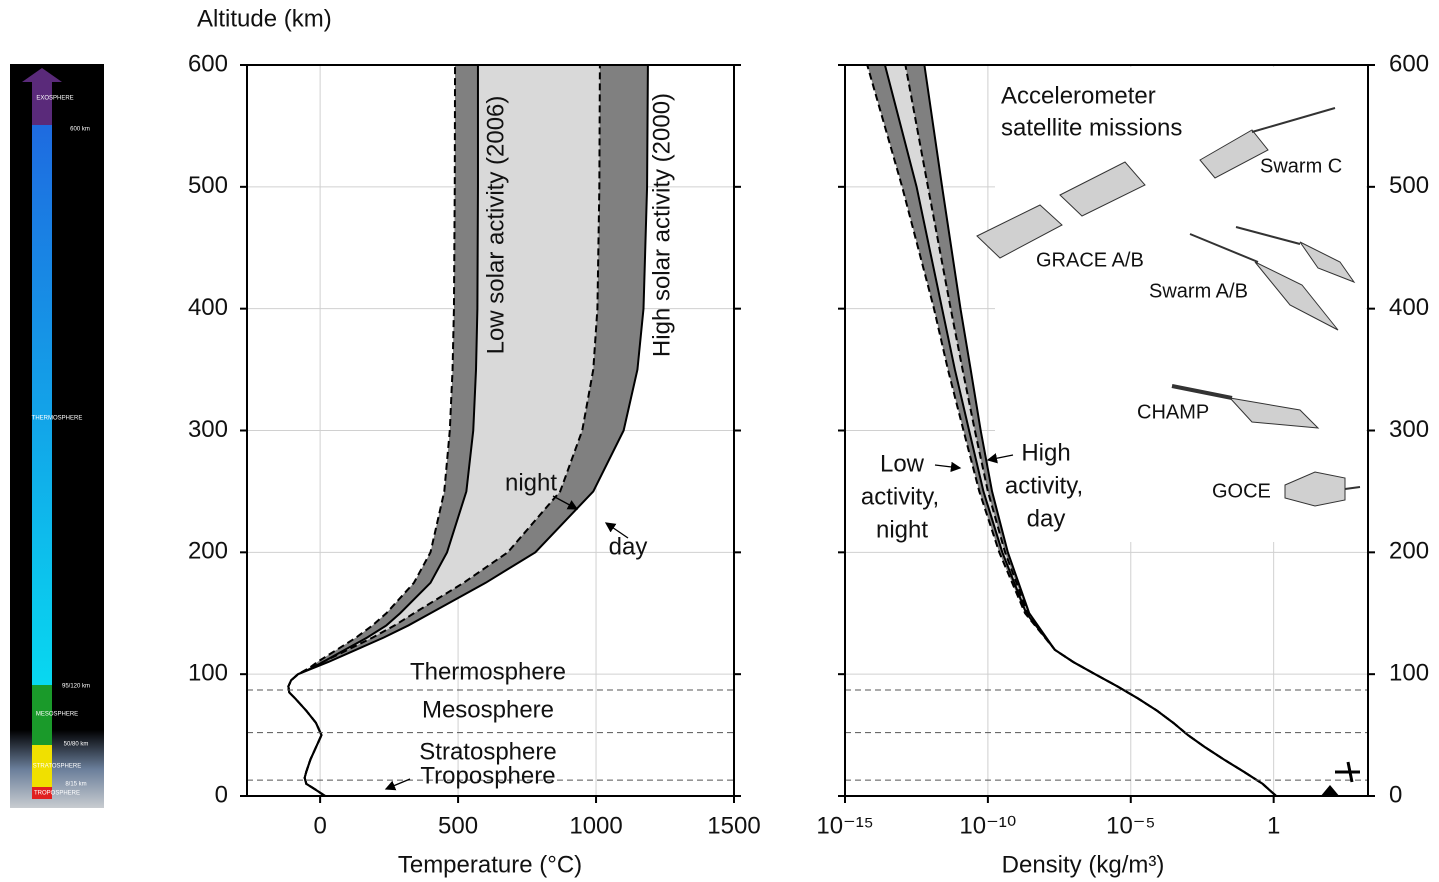 Image resolution: width=1439 pixels, height=882 pixels. I want to click on x-tick-label: 1000, so click(595, 825).